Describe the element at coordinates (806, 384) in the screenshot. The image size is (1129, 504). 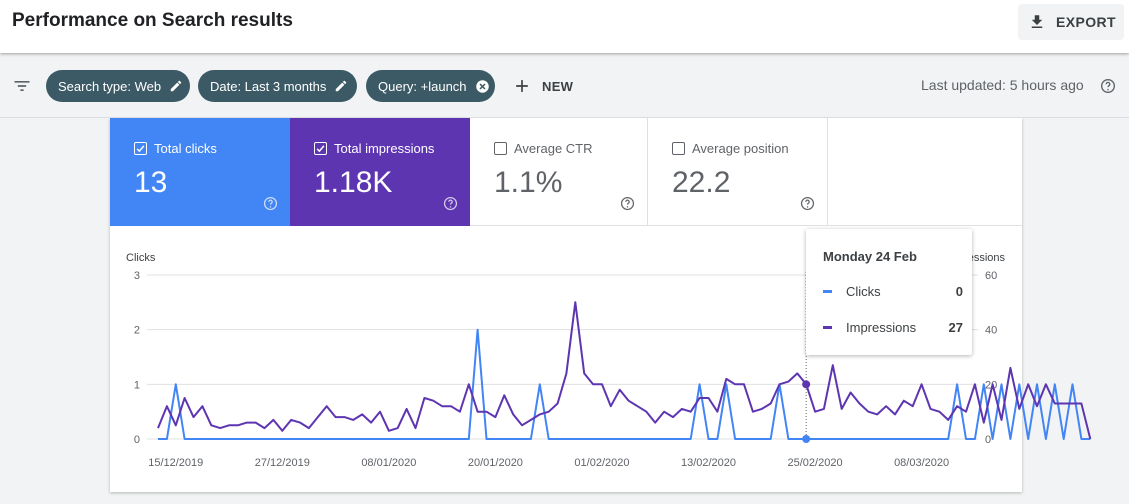
I see `impressions-hover-point` at that location.